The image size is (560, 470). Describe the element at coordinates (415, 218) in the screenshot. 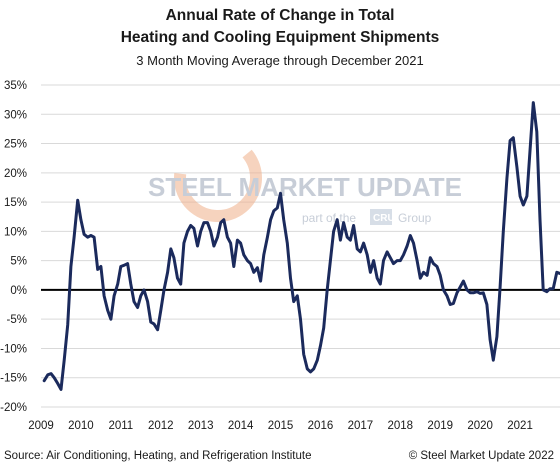

I see `watermark-tagline-suffix: Group` at that location.